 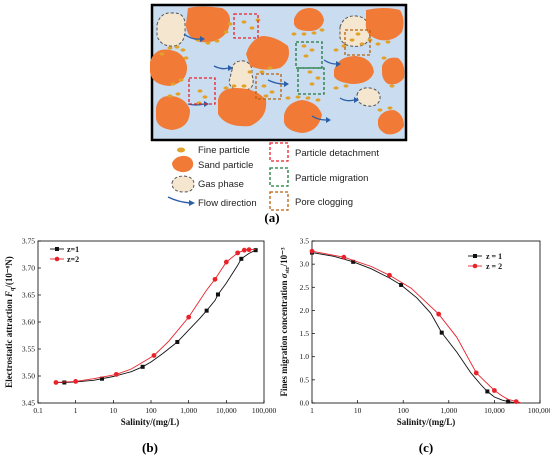 I want to click on y-tick-label: 2.5, so click(x=305, y=287).